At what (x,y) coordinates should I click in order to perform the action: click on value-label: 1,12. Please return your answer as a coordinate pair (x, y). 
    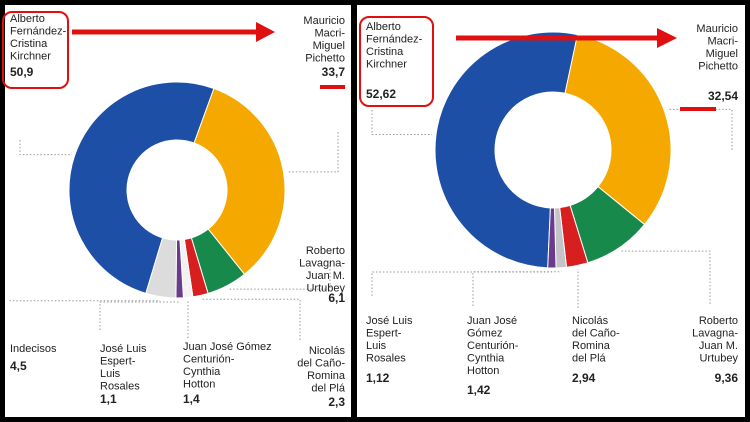
    Looking at the image, I should click on (378, 378).